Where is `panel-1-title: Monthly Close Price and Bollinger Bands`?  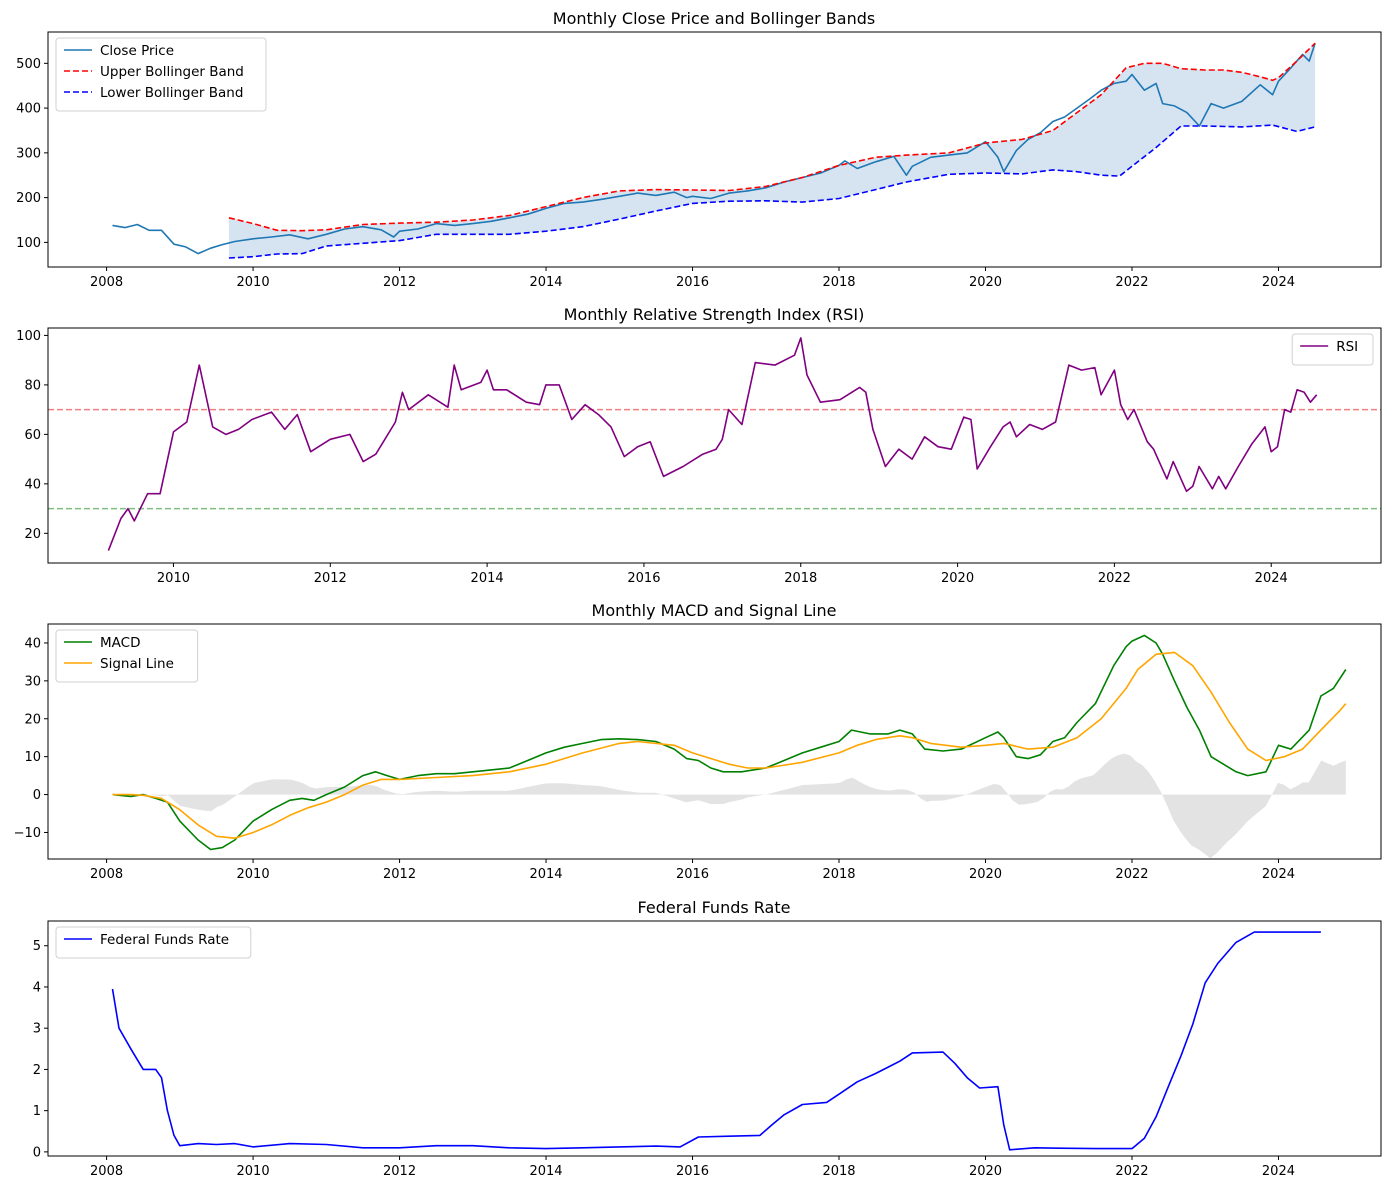 panel-1-title: Monthly Close Price and Bollinger Bands is located at coordinates (714, 18).